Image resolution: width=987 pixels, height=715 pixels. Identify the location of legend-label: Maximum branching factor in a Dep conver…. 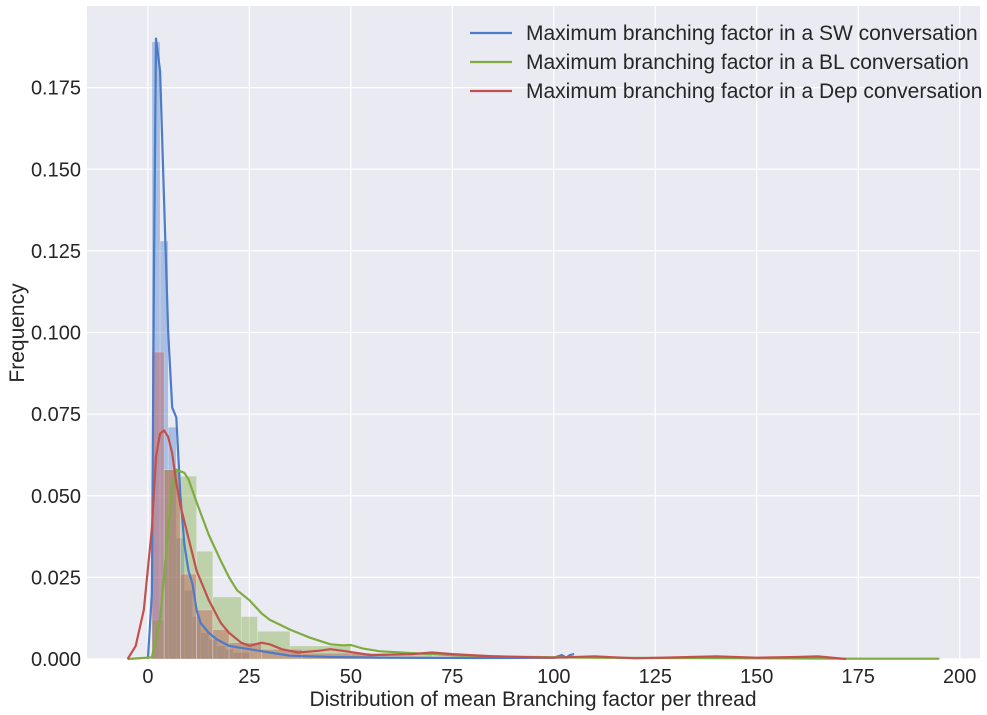
(754, 91).